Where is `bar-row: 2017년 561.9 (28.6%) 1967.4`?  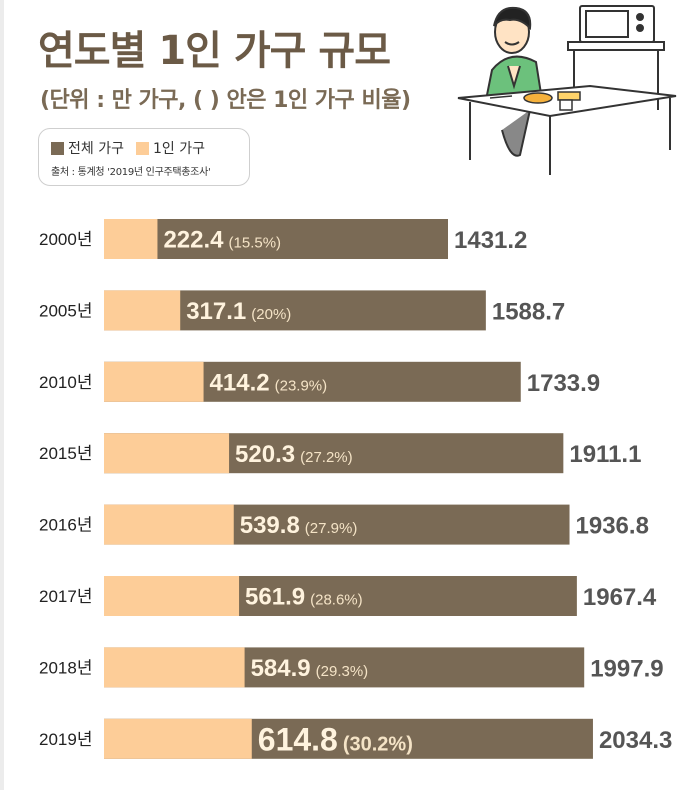
bar-row: 2017년 561.9 (28.6%) 1967.4 is located at coordinates (348, 596).